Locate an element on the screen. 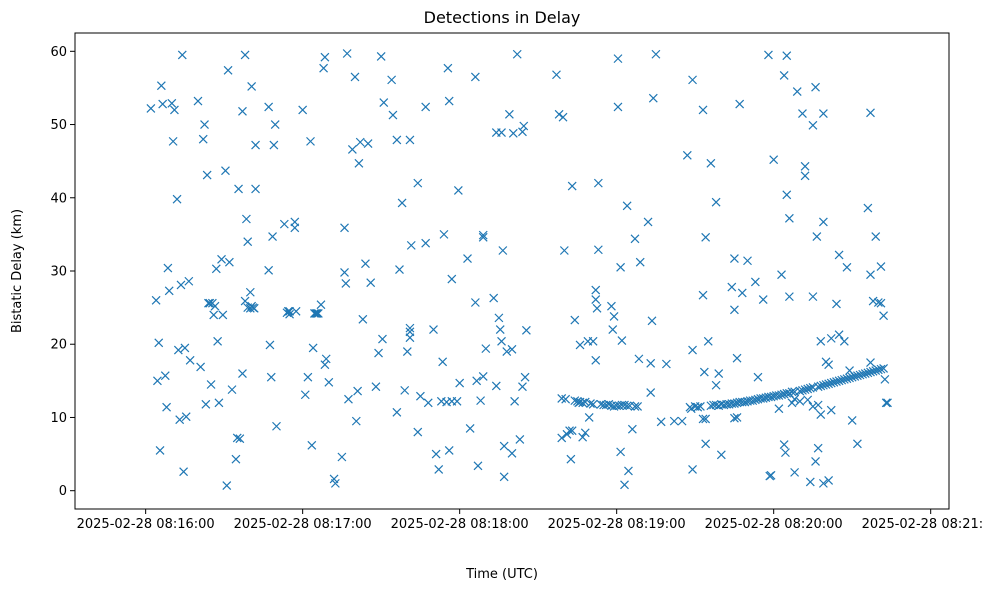 This screenshot has width=983, height=594. x-tick-label: 2025-02-28 08:21:00 is located at coordinates (922, 524).